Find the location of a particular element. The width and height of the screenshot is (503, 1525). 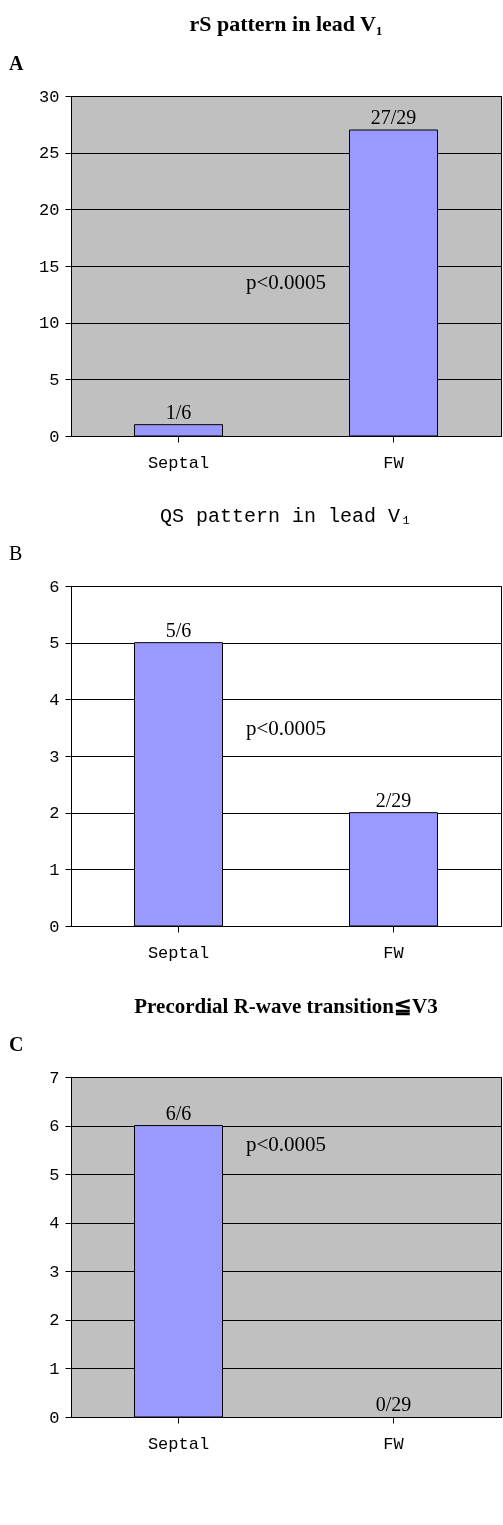

text: A is located at coordinates (16, 63).